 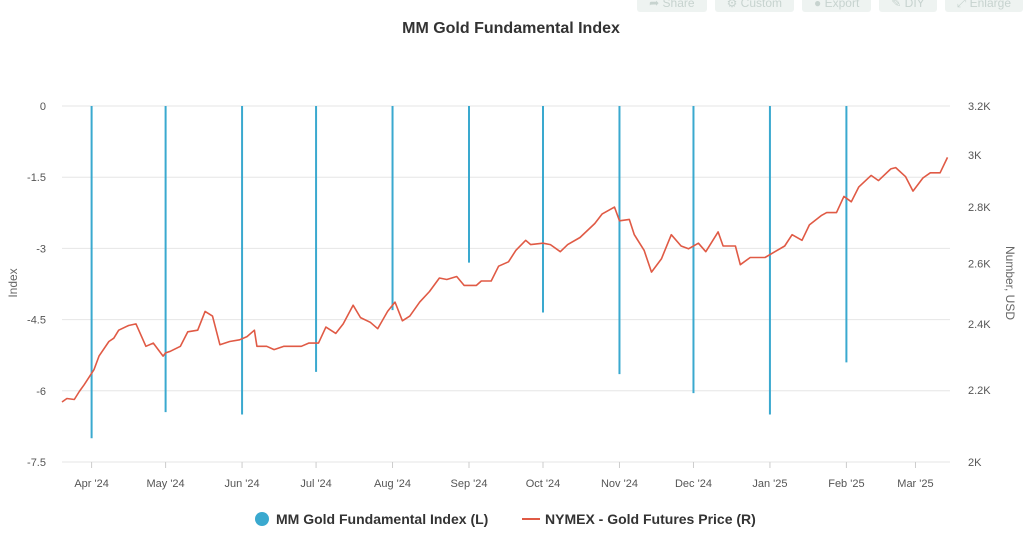 I want to click on left-tick-label: 0, so click(x=43, y=107).